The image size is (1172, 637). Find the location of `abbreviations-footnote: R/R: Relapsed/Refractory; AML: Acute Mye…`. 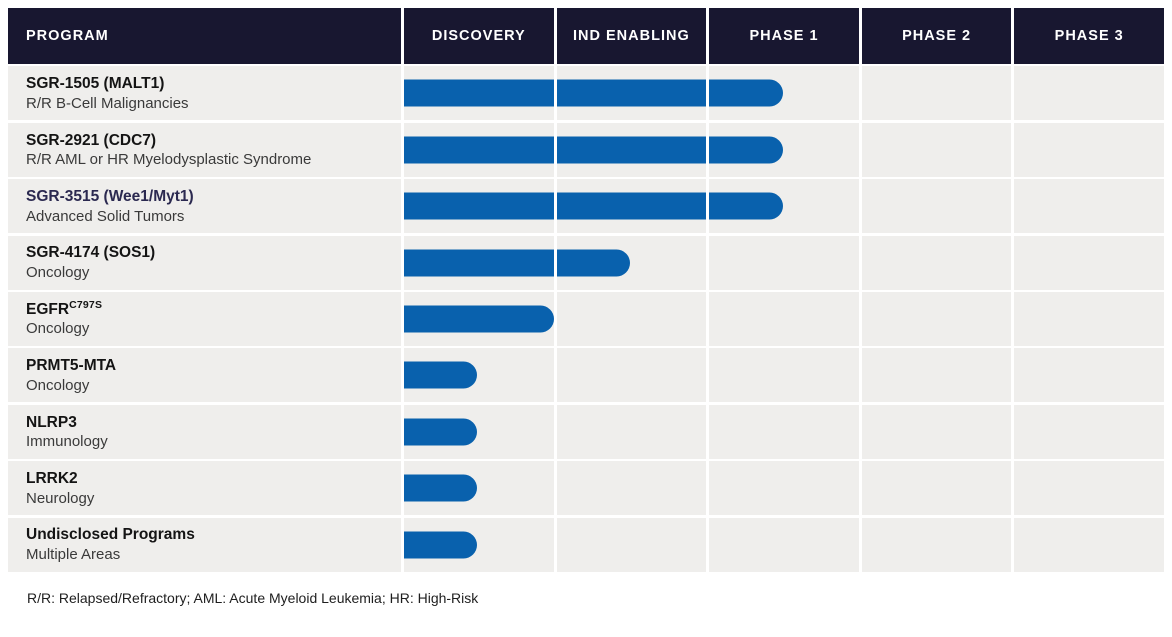

abbreviations-footnote: R/R: Relapsed/Refractory; AML: Acute Mye… is located at coordinates (253, 597).